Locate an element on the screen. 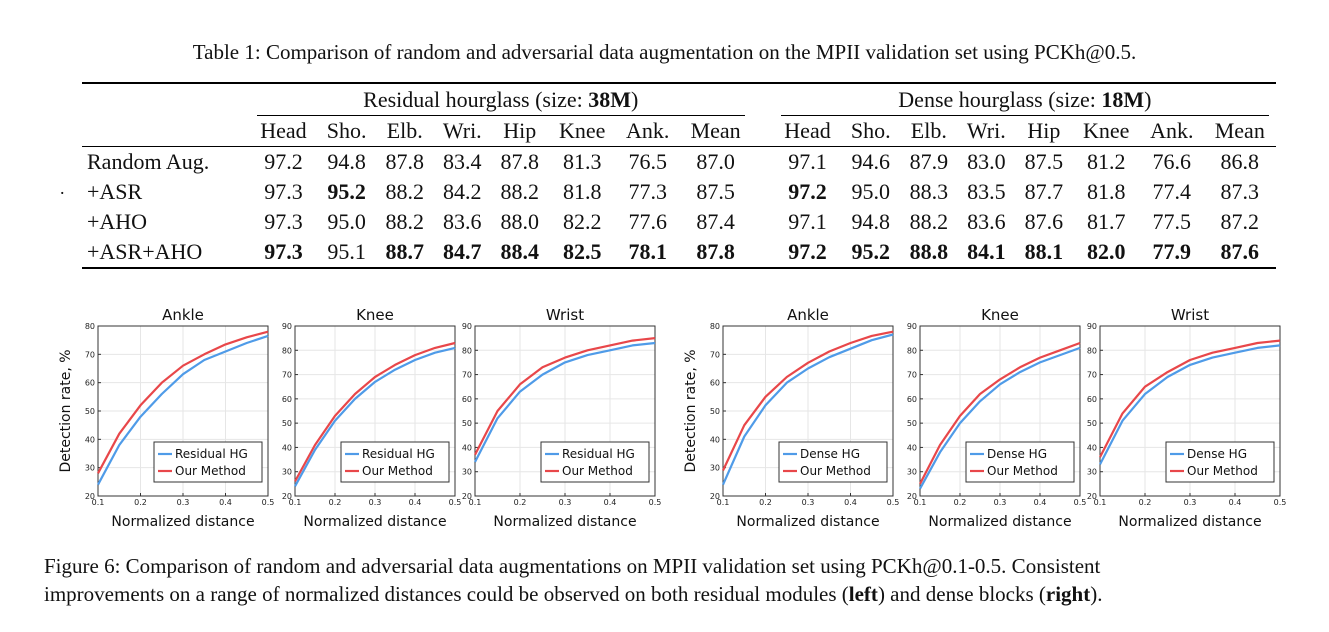 This screenshot has height=632, width=1329. table-cell: 81.2 is located at coordinates (1106, 161).